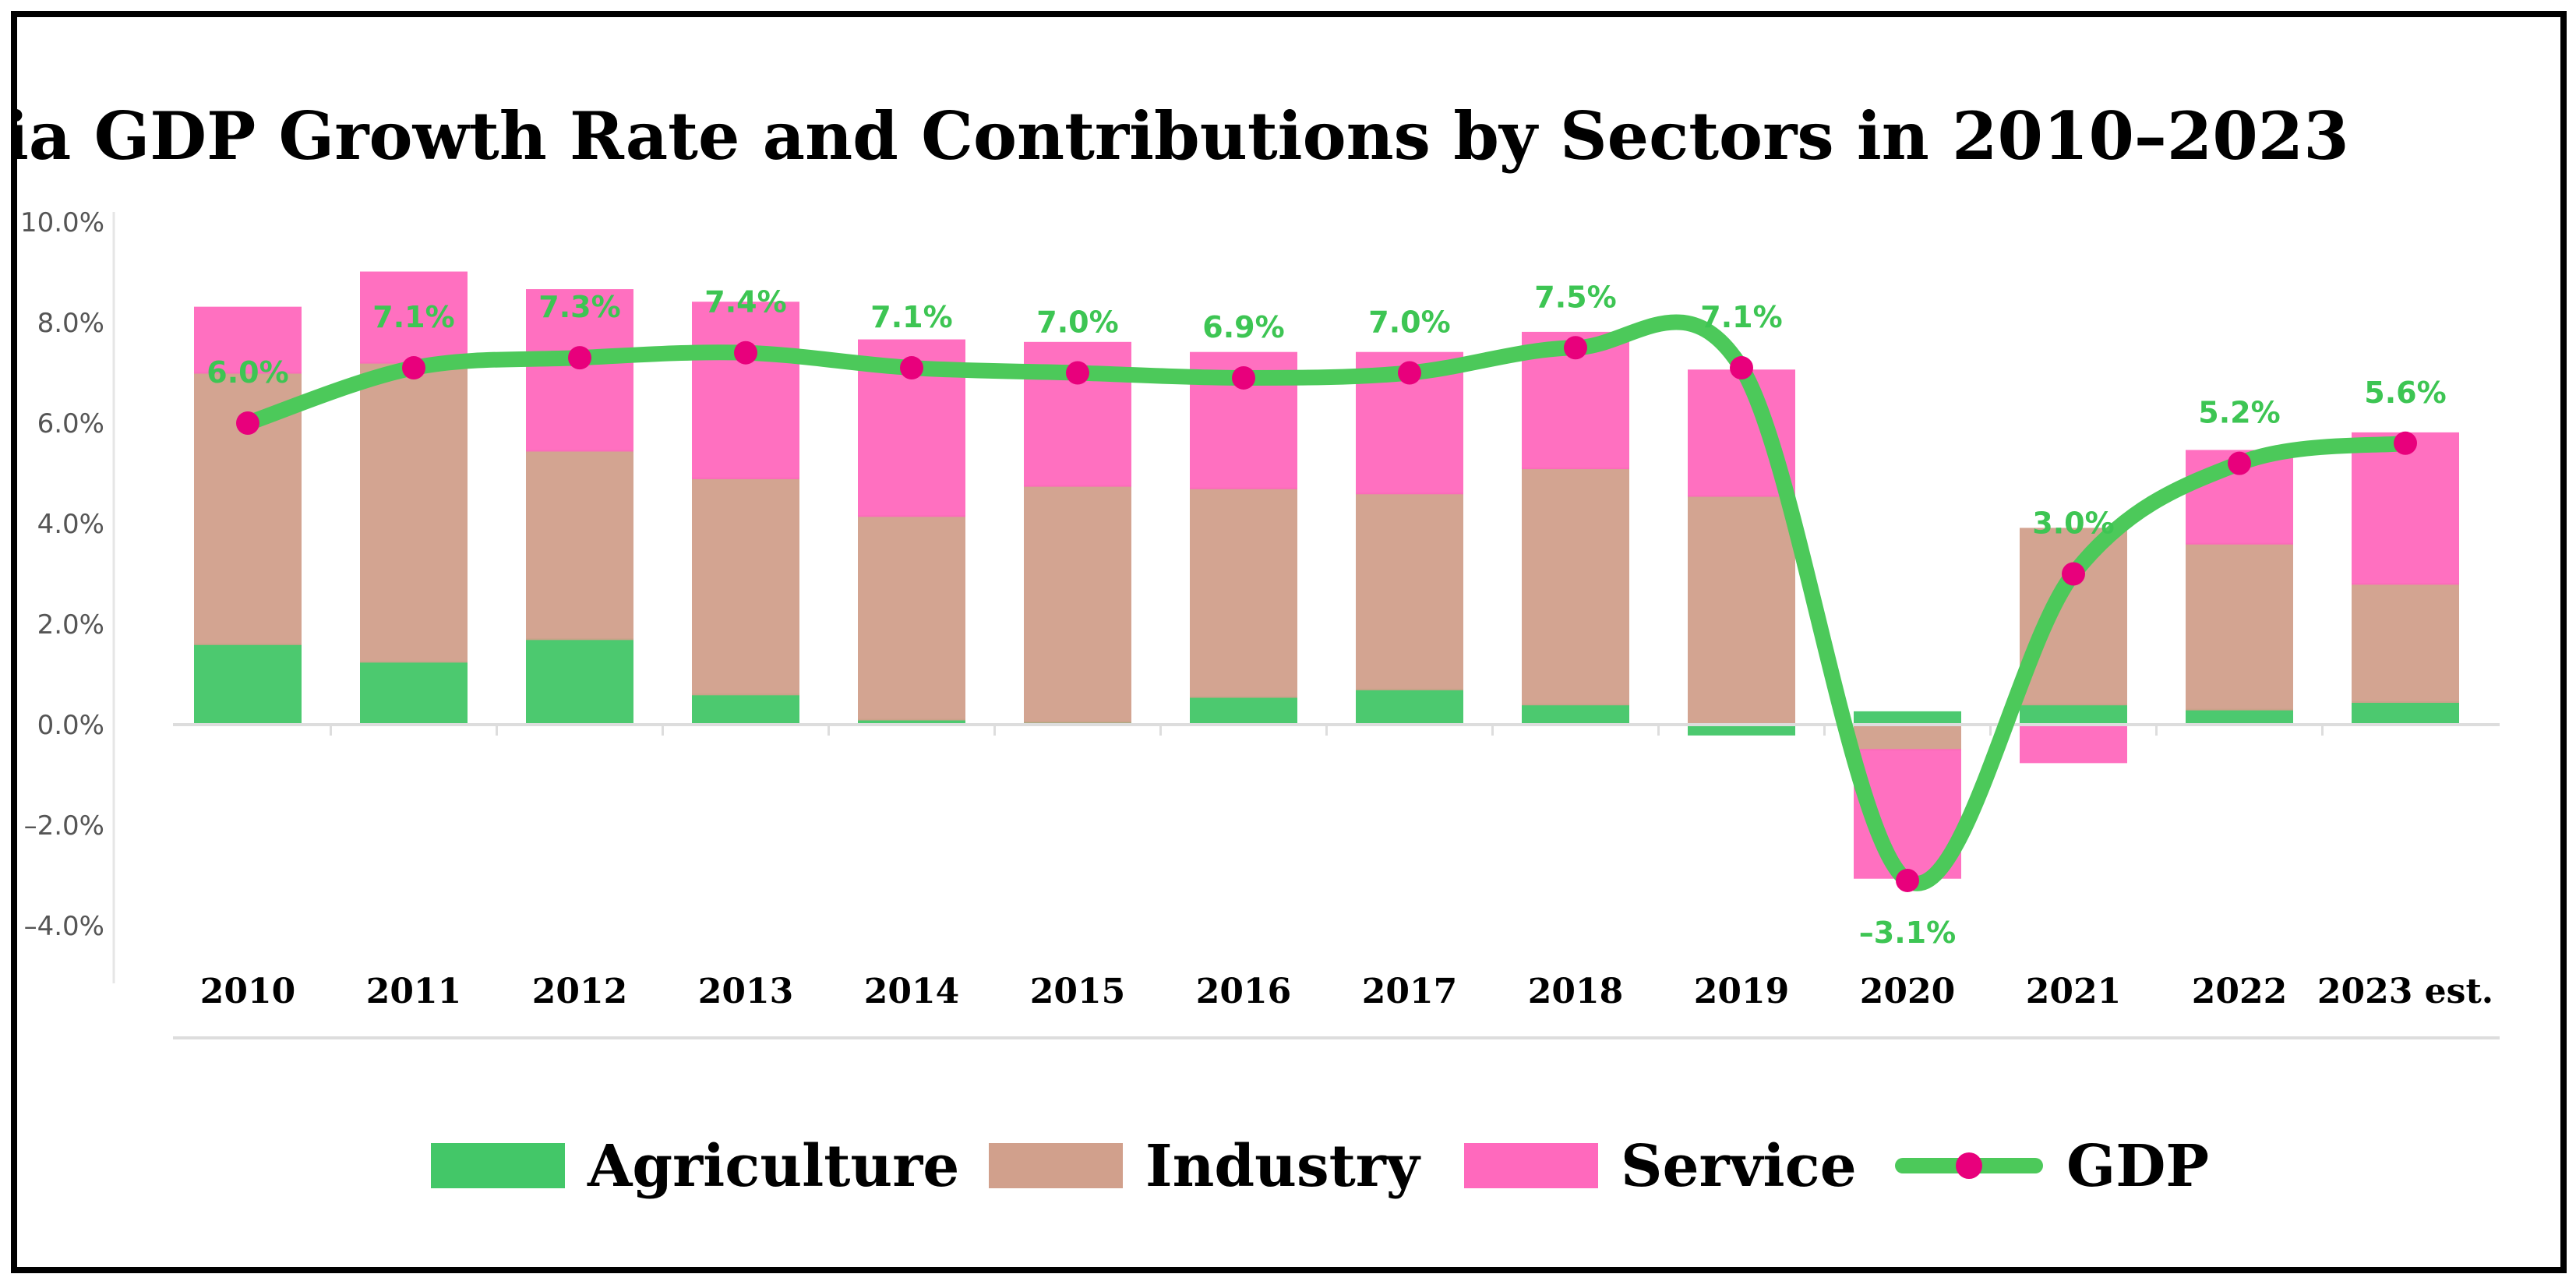  Describe the element at coordinates (2405, 393) in the screenshot. I see `gdp-data-label: 5.6%` at that location.